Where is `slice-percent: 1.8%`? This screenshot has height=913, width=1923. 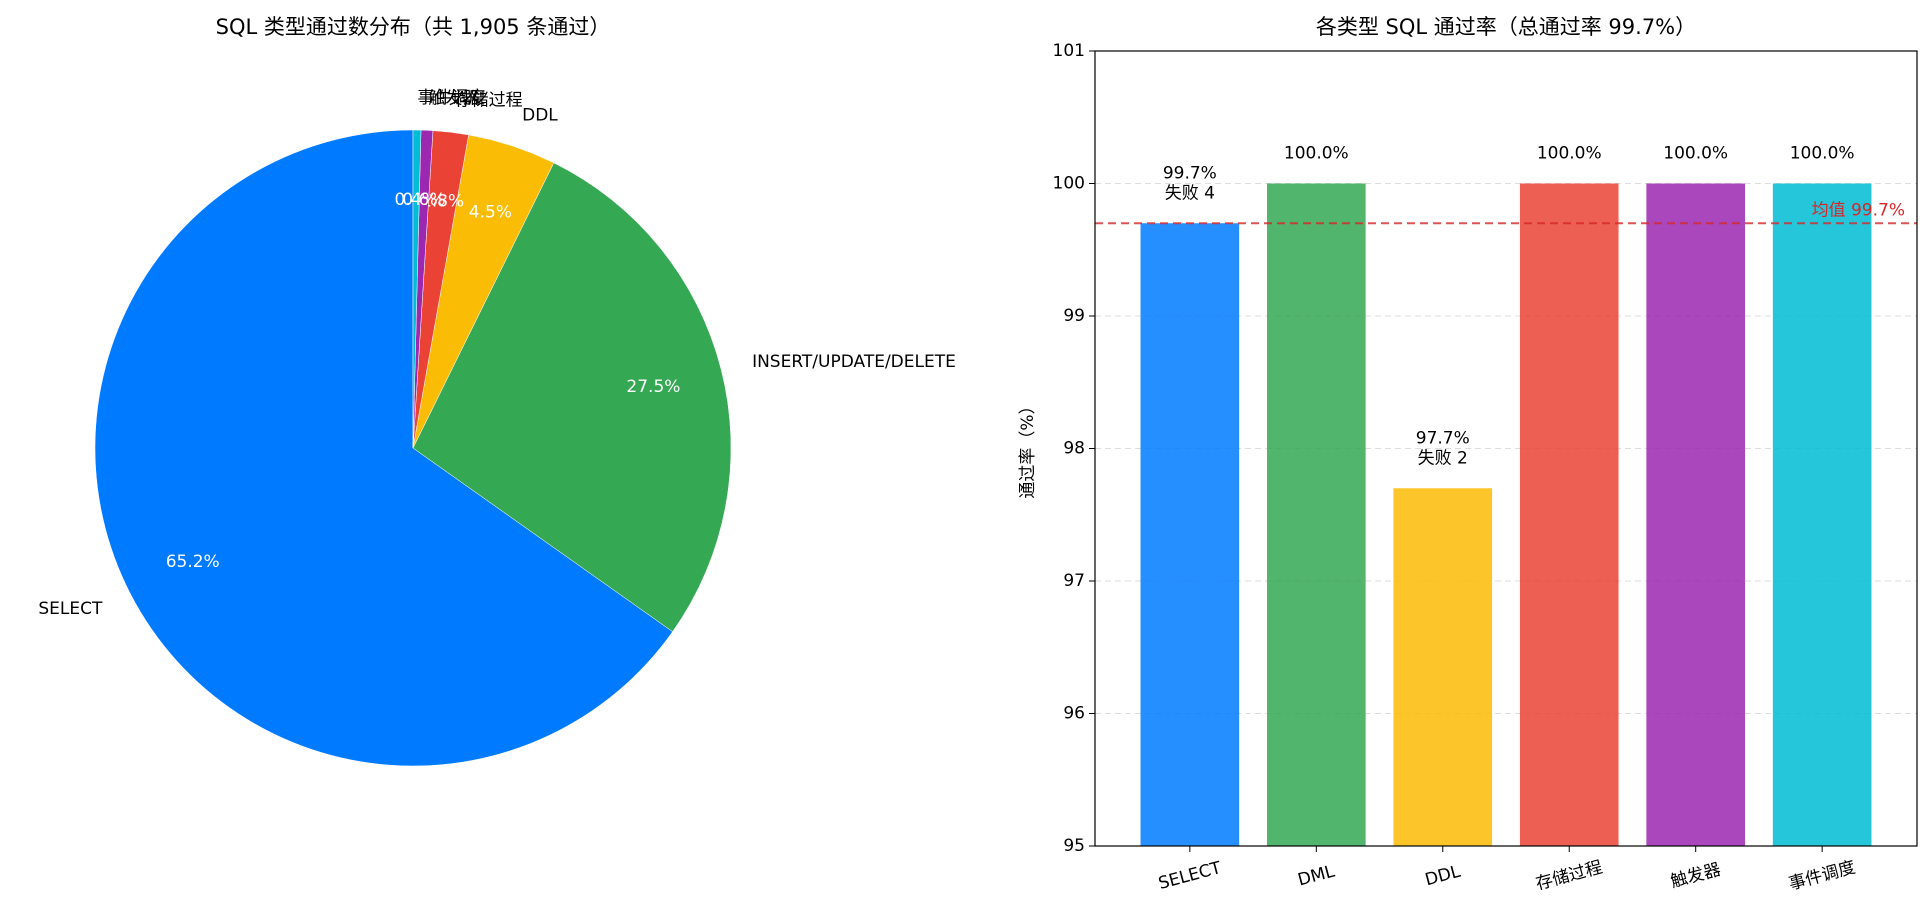 slice-percent: 1.8% is located at coordinates (442, 202).